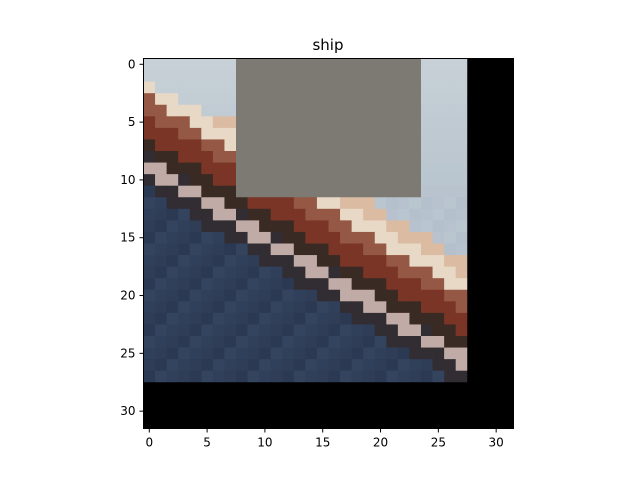  Describe the element at coordinates (127, 411) in the screenshot. I see `y-tick-label: 30` at that location.